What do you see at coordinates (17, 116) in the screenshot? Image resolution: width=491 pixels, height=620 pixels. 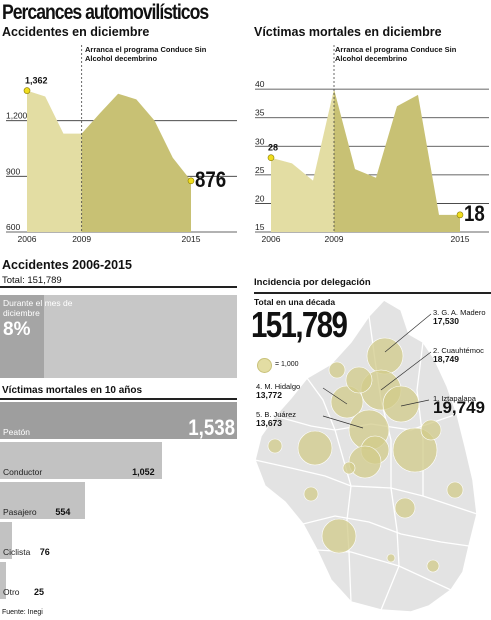 I see `y-tick-label: 1,200` at bounding box center [17, 116].